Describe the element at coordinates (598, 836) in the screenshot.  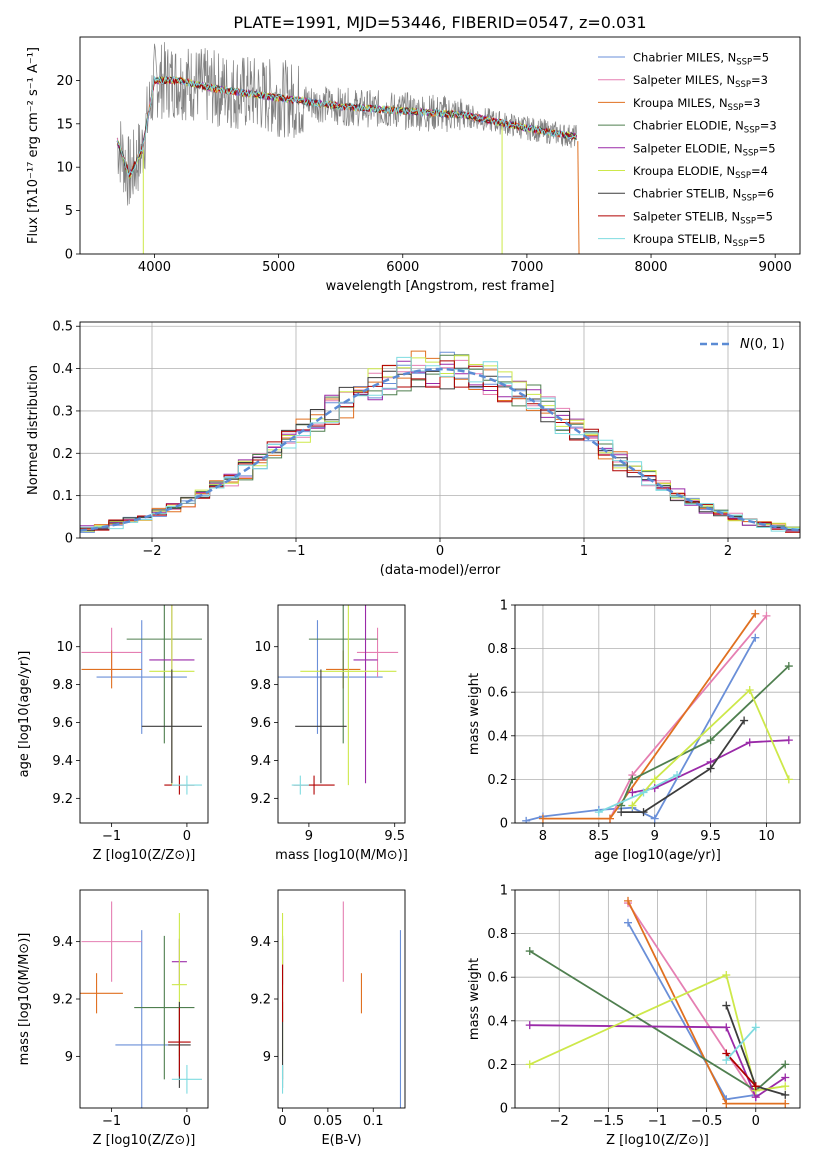
I see `x-tick-label: 8.5` at that location.